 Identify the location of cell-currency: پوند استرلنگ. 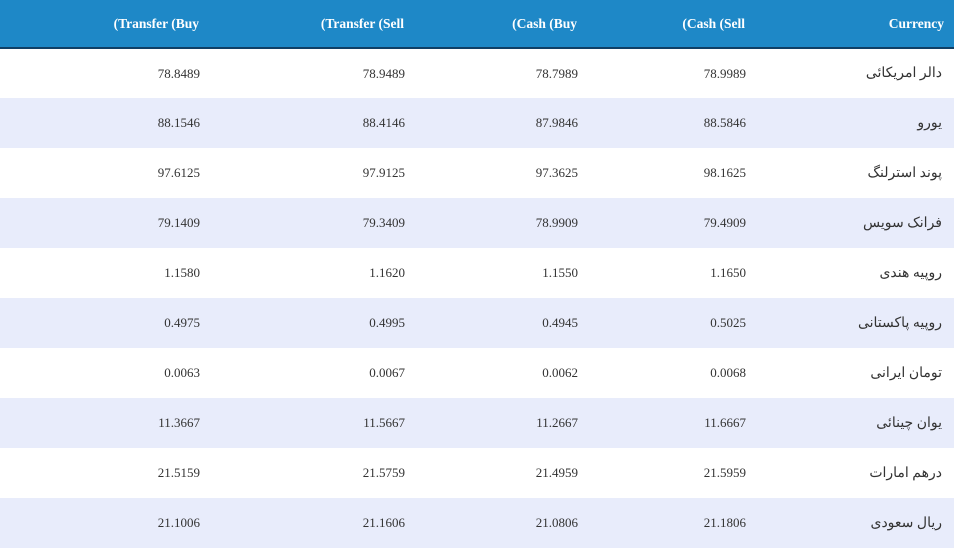
(904, 173).